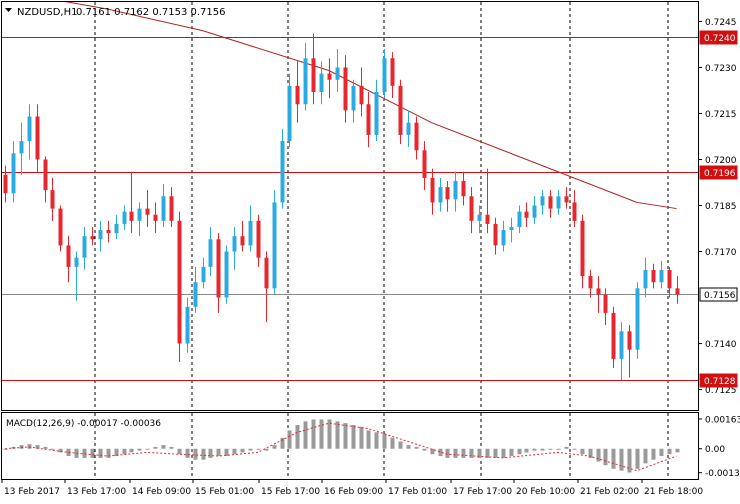  Describe the element at coordinates (721, 161) in the screenshot. I see `price-tick-label: 0.7200` at that location.